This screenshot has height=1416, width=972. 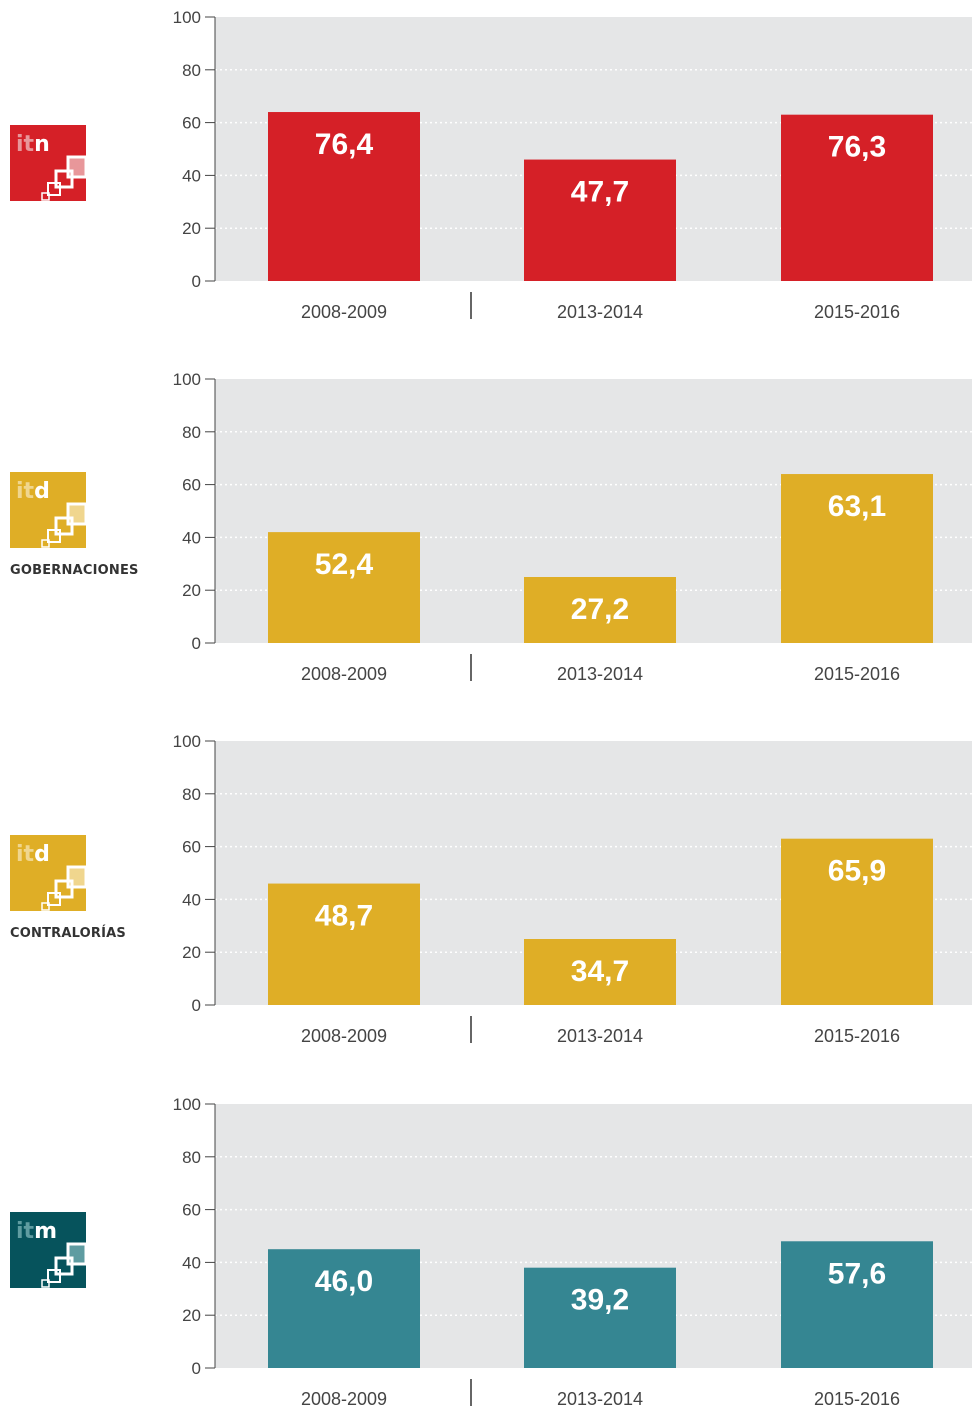 What do you see at coordinates (857, 147) in the screenshot?
I see `bar-value-label: 76,3` at bounding box center [857, 147].